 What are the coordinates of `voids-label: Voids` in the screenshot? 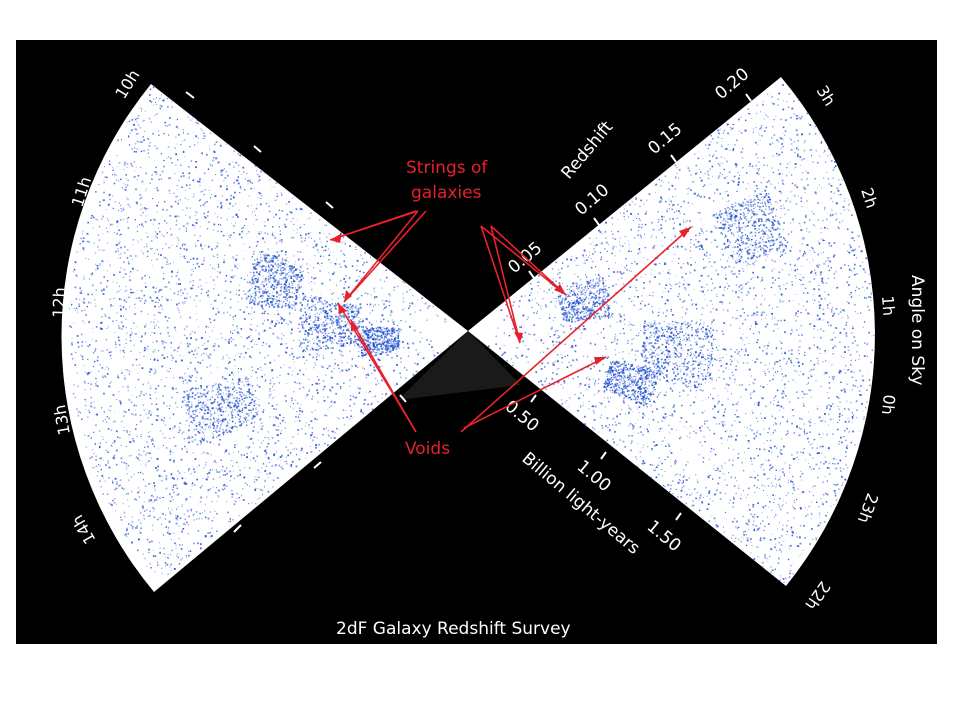 It's located at (427, 449).